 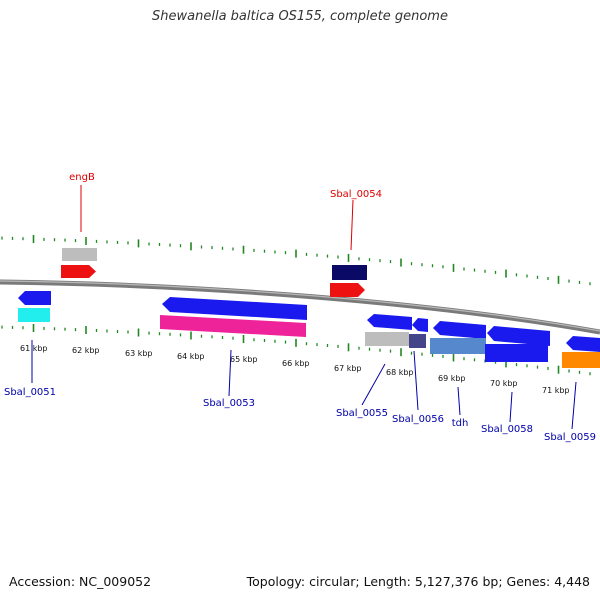 I want to click on scale-label-71: 71 kbp, so click(x=556, y=390).